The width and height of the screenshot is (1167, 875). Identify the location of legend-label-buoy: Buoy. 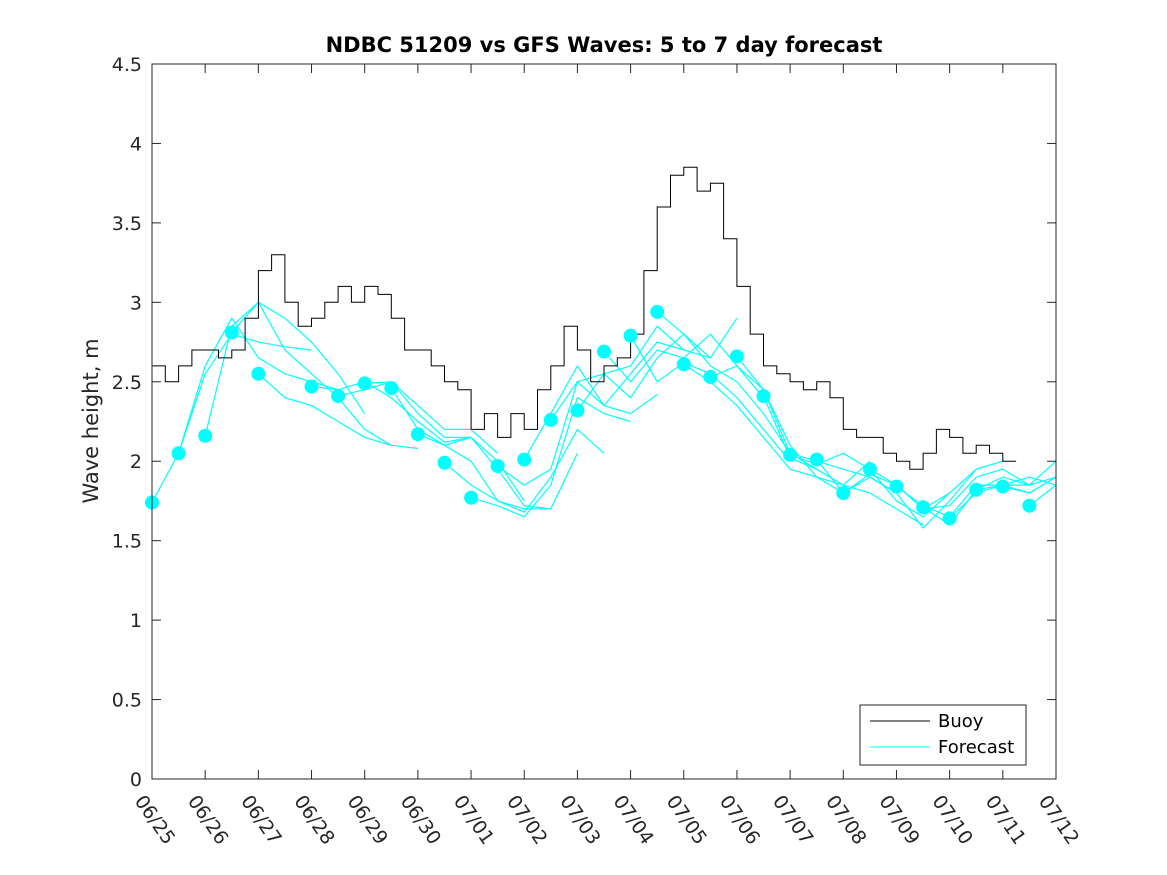
(961, 721).